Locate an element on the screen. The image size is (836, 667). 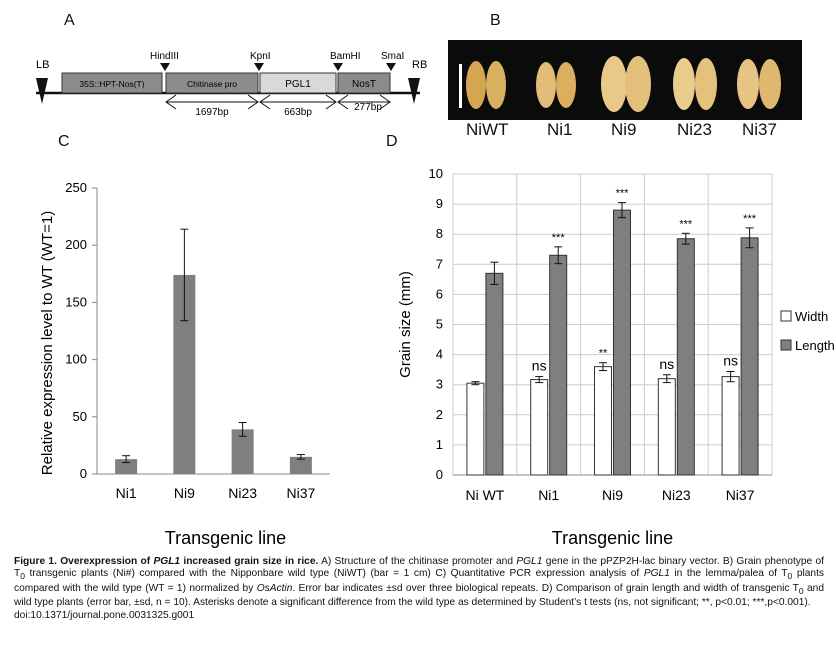
hindiii-site-marker is located at coordinates (165, 67).